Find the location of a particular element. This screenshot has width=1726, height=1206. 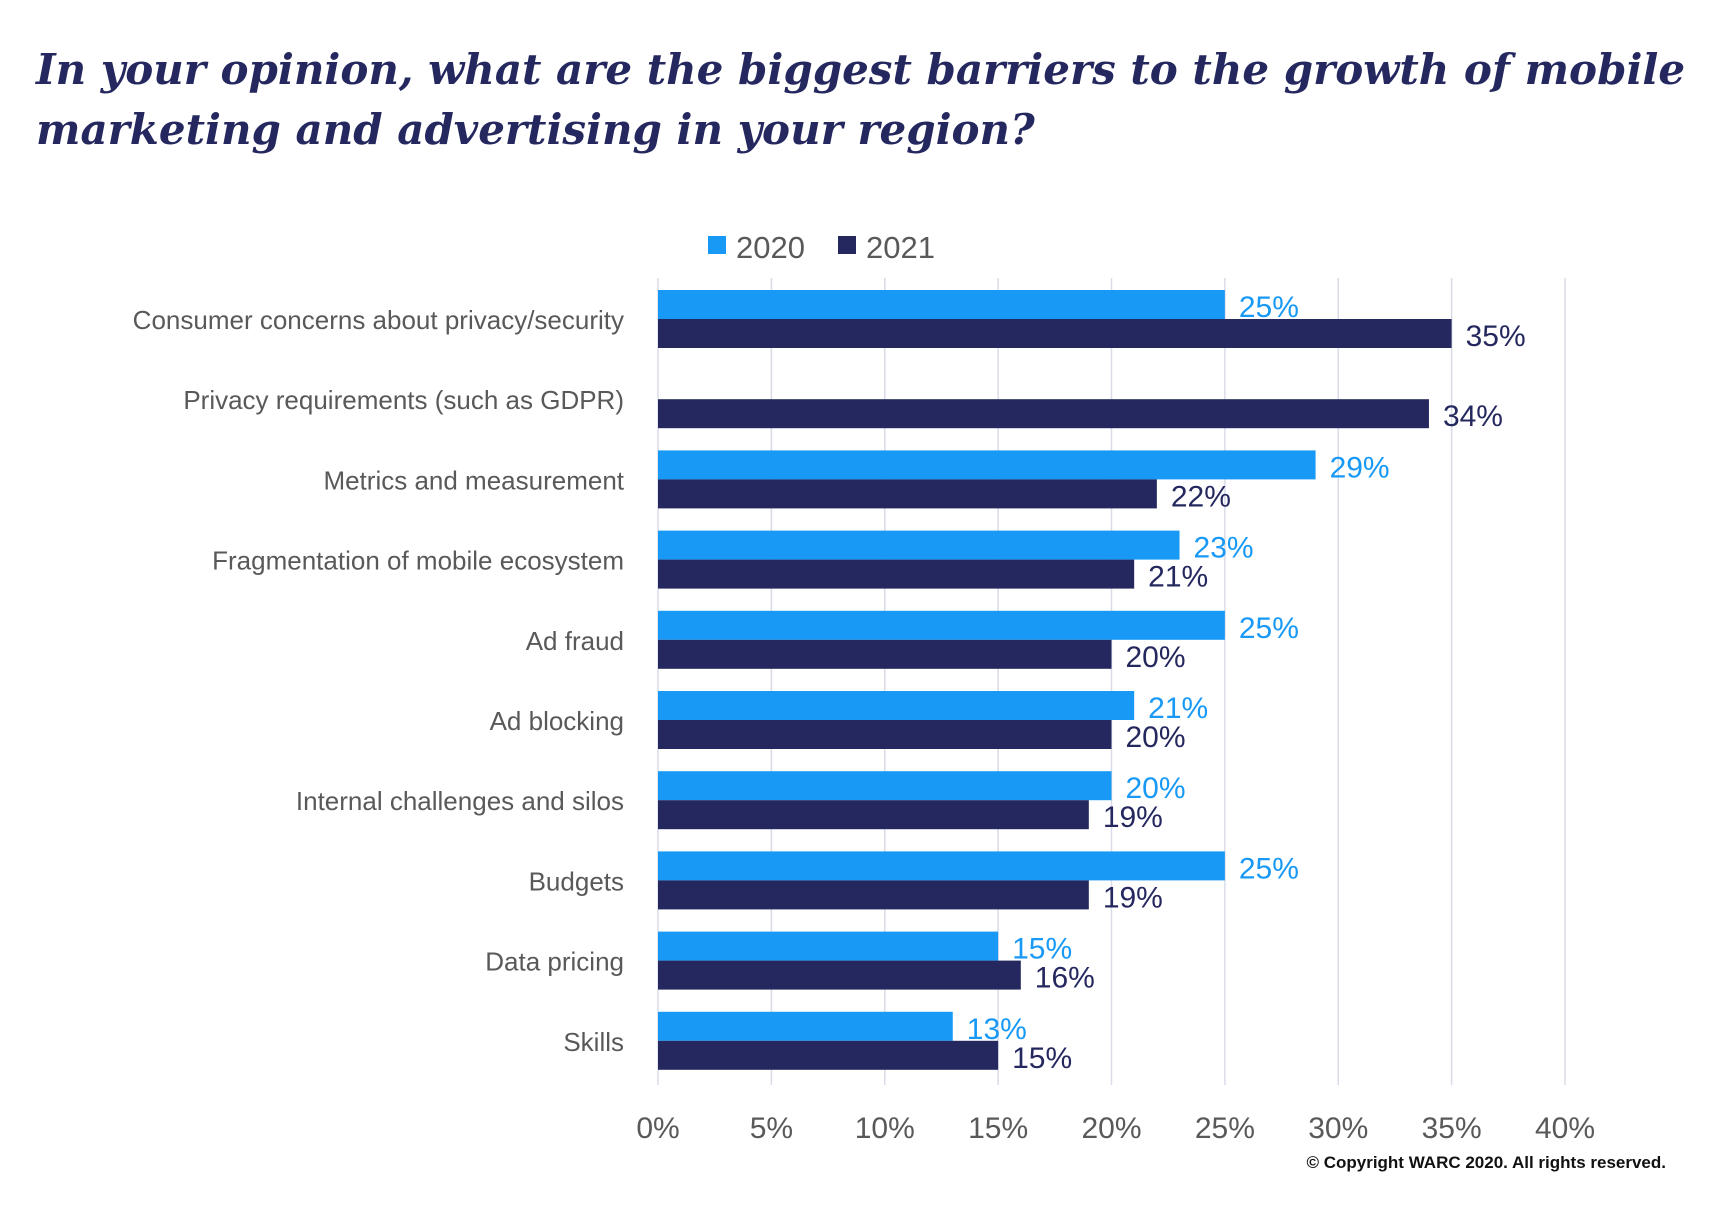

category-label: Ad blocking is located at coordinates (557, 721).